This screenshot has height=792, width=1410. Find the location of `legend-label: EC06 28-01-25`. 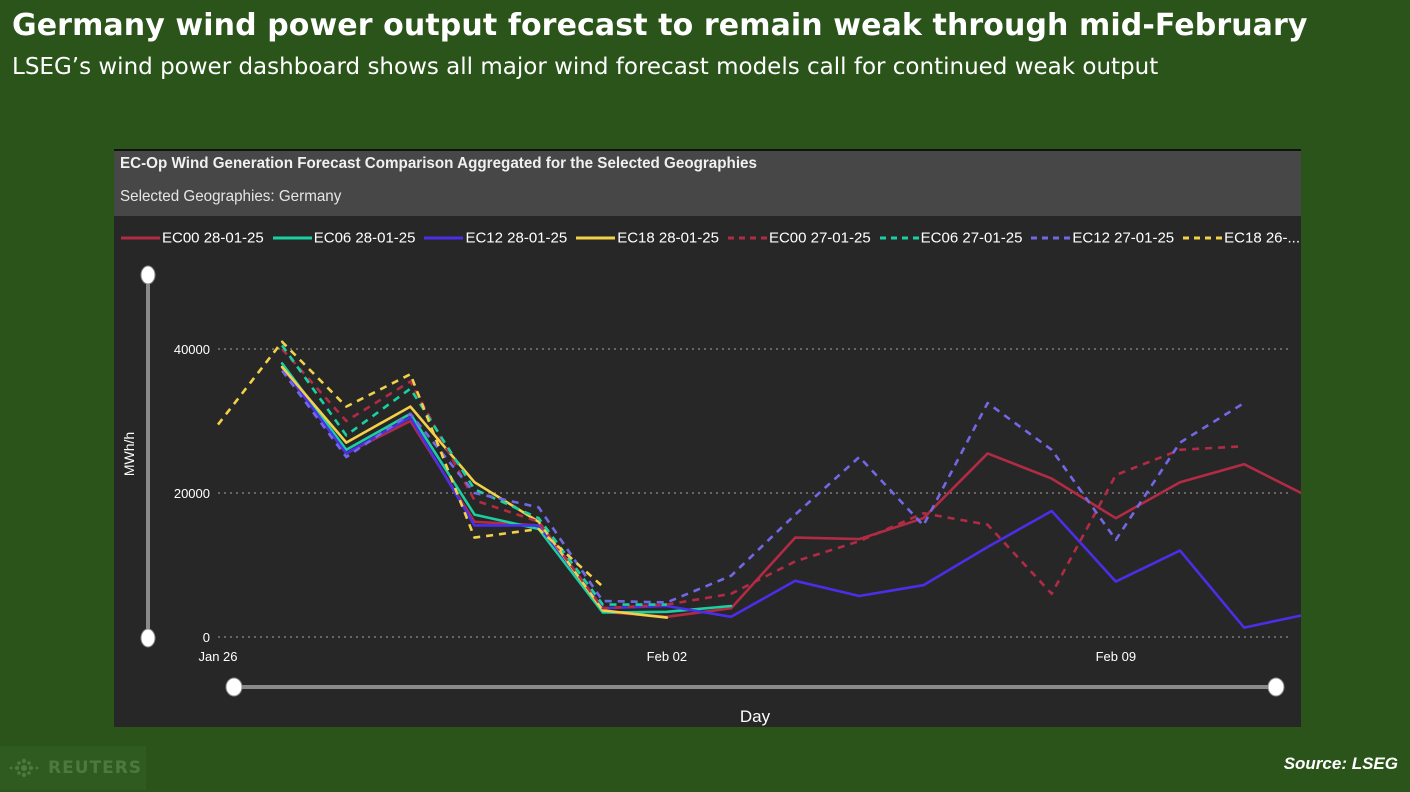

legend-label: EC06 28-01-25 is located at coordinates (364, 238).